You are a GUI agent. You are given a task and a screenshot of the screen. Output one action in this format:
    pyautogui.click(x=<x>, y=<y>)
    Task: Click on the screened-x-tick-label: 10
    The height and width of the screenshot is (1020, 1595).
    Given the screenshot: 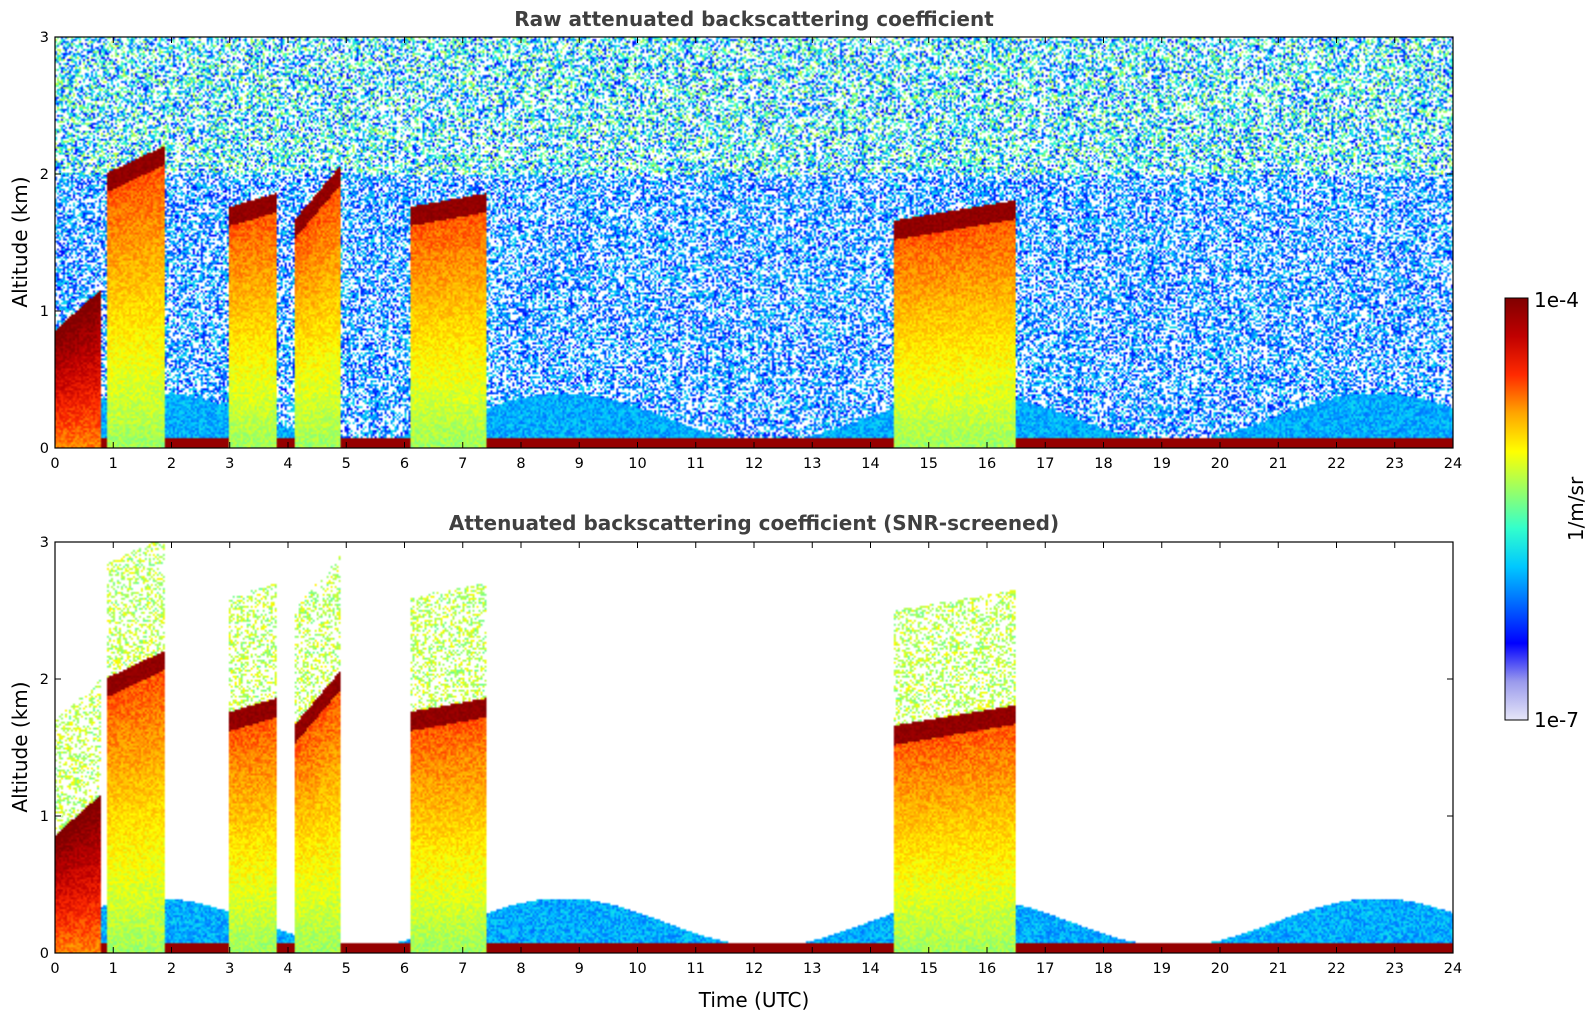 What is the action you would take?
    pyautogui.click(x=637, y=969)
    